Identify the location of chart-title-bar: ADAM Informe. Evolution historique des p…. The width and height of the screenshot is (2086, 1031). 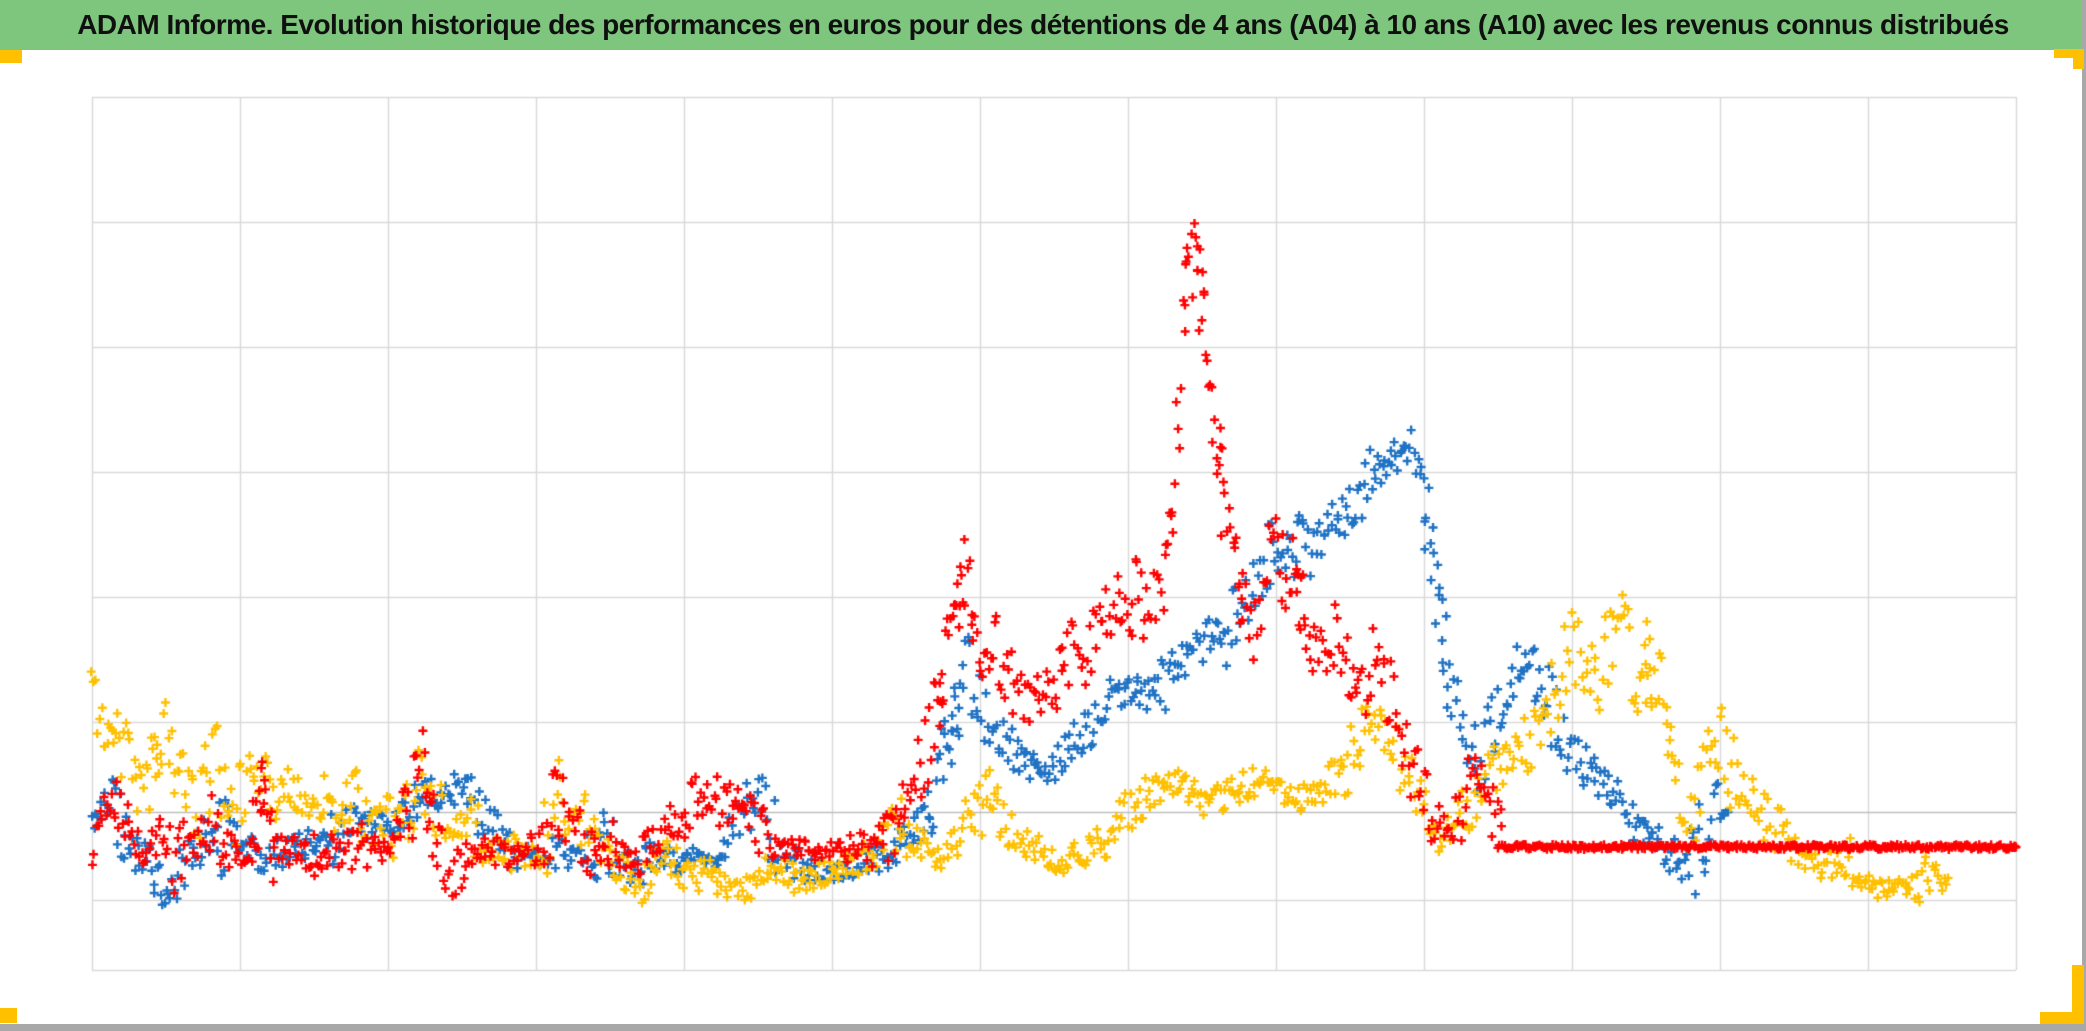
(1043, 25).